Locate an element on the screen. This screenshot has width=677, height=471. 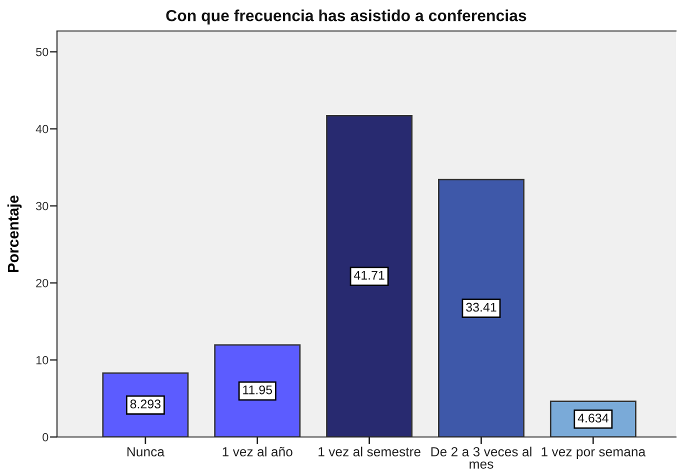
x-tick-label: 1 vez al semestre is located at coordinates (369, 451).